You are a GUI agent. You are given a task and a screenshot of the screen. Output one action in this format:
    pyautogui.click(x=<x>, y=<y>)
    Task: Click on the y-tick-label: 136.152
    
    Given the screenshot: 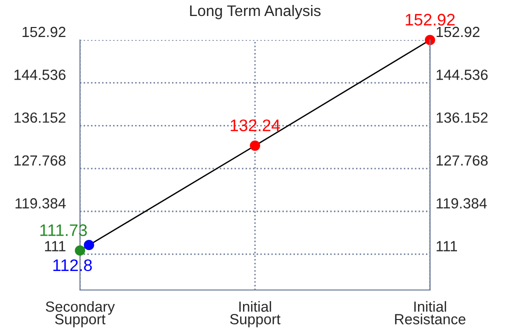 What is the action you would take?
    pyautogui.click(x=40, y=117)
    